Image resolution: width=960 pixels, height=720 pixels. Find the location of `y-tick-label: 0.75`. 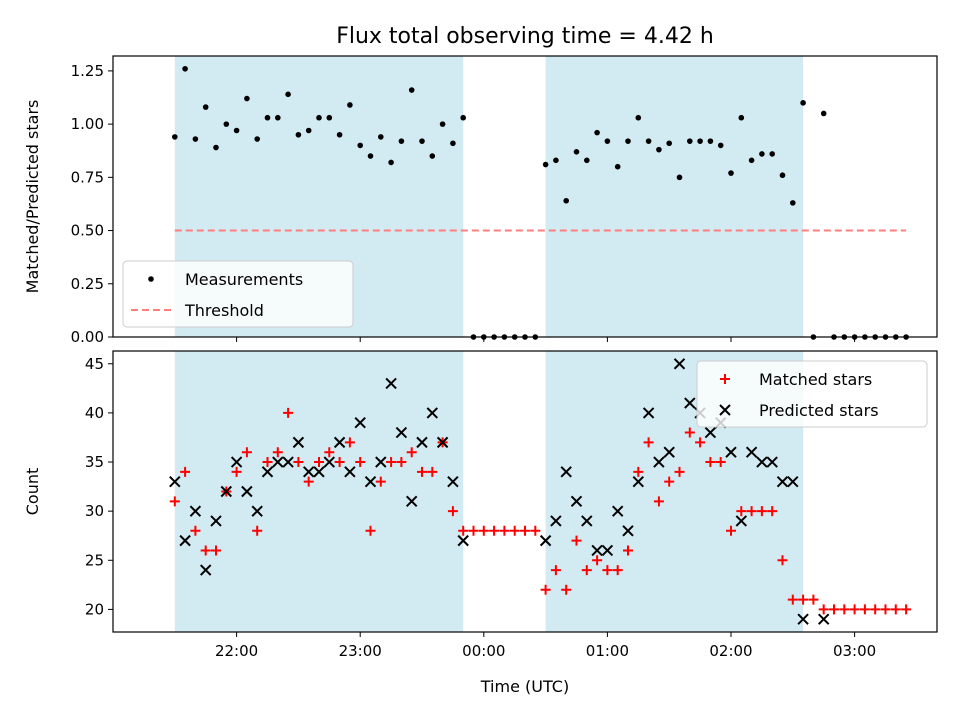

y-tick-label: 0.75 is located at coordinates (87, 177).